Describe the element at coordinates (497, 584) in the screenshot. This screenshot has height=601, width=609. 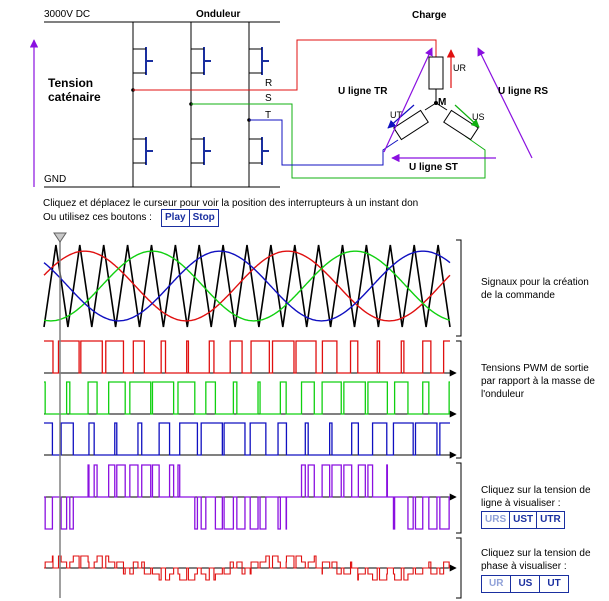
I see `ur-button: UR` at that location.